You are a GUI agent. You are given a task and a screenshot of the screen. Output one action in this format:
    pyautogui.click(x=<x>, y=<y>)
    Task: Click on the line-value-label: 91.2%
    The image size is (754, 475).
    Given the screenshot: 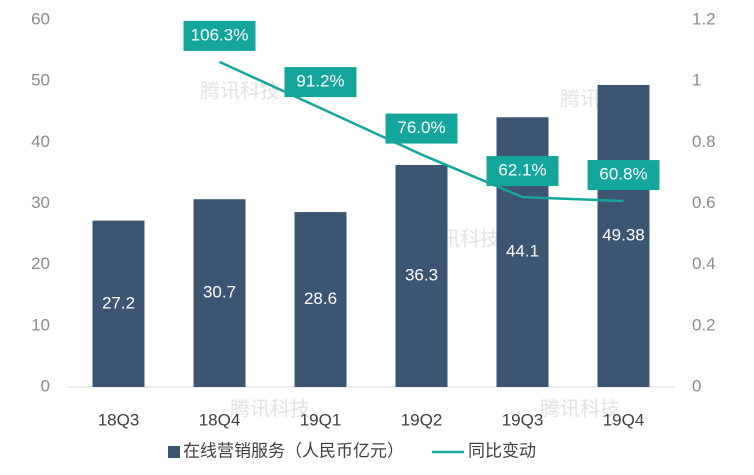 What is the action you would take?
    pyautogui.click(x=320, y=81)
    